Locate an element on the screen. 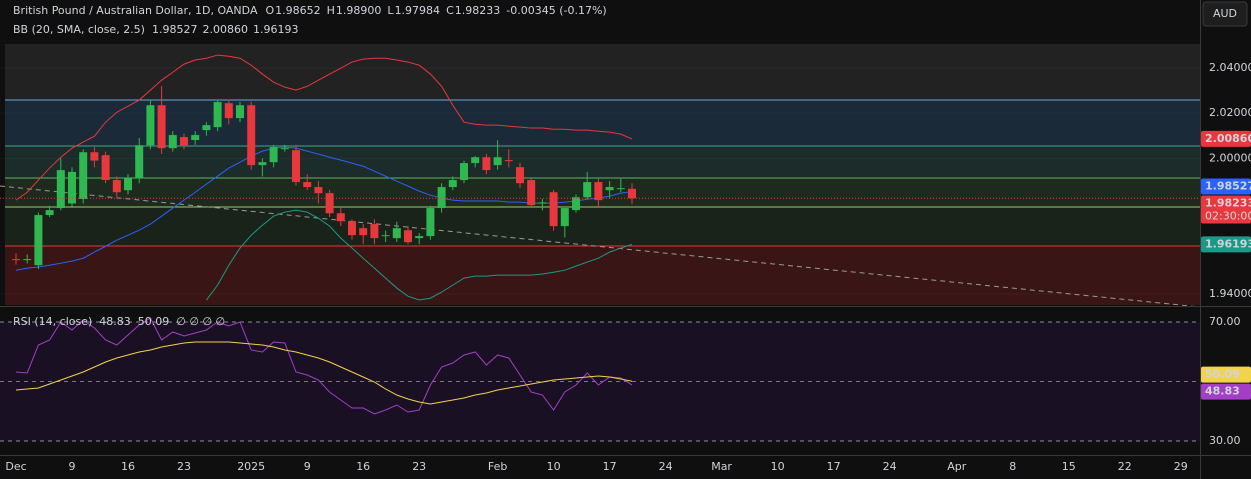  x-tick-label: 16 is located at coordinates (363, 466).